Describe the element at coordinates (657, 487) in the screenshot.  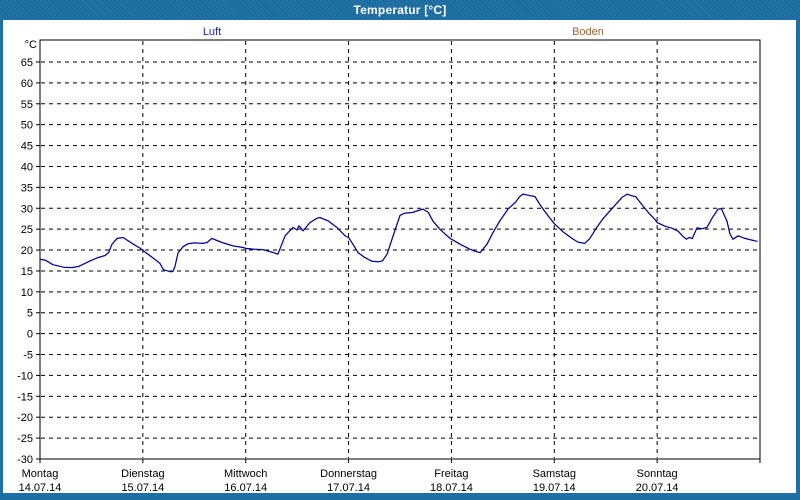
I see `day-date-label: 20.07.14` at that location.